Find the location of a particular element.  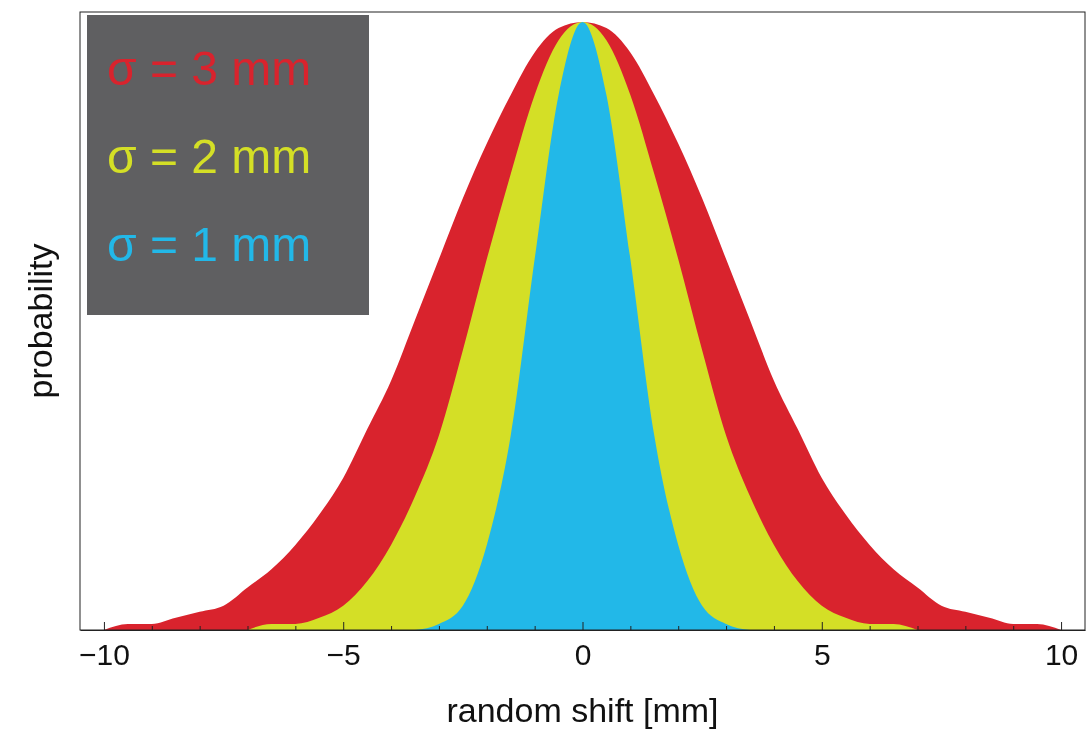

text: σ = 3 mm is located at coordinates (209, 68).